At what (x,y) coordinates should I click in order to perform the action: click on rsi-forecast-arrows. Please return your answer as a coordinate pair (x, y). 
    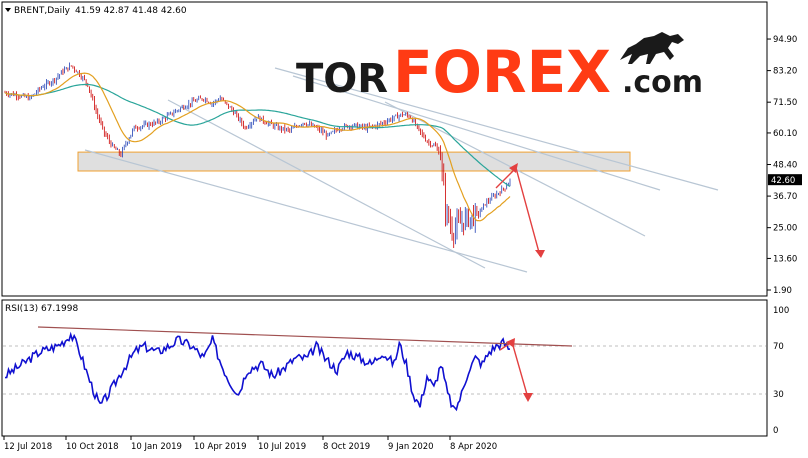
    Looking at the image, I should click on (516, 370).